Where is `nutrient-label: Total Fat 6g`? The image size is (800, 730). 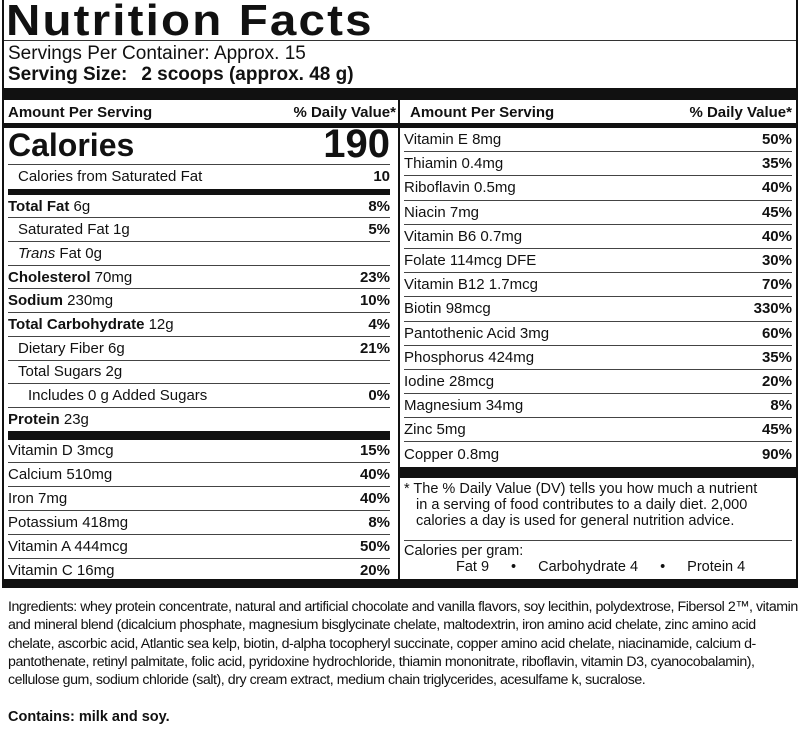 nutrient-label: Total Fat 6g is located at coordinates (49, 206).